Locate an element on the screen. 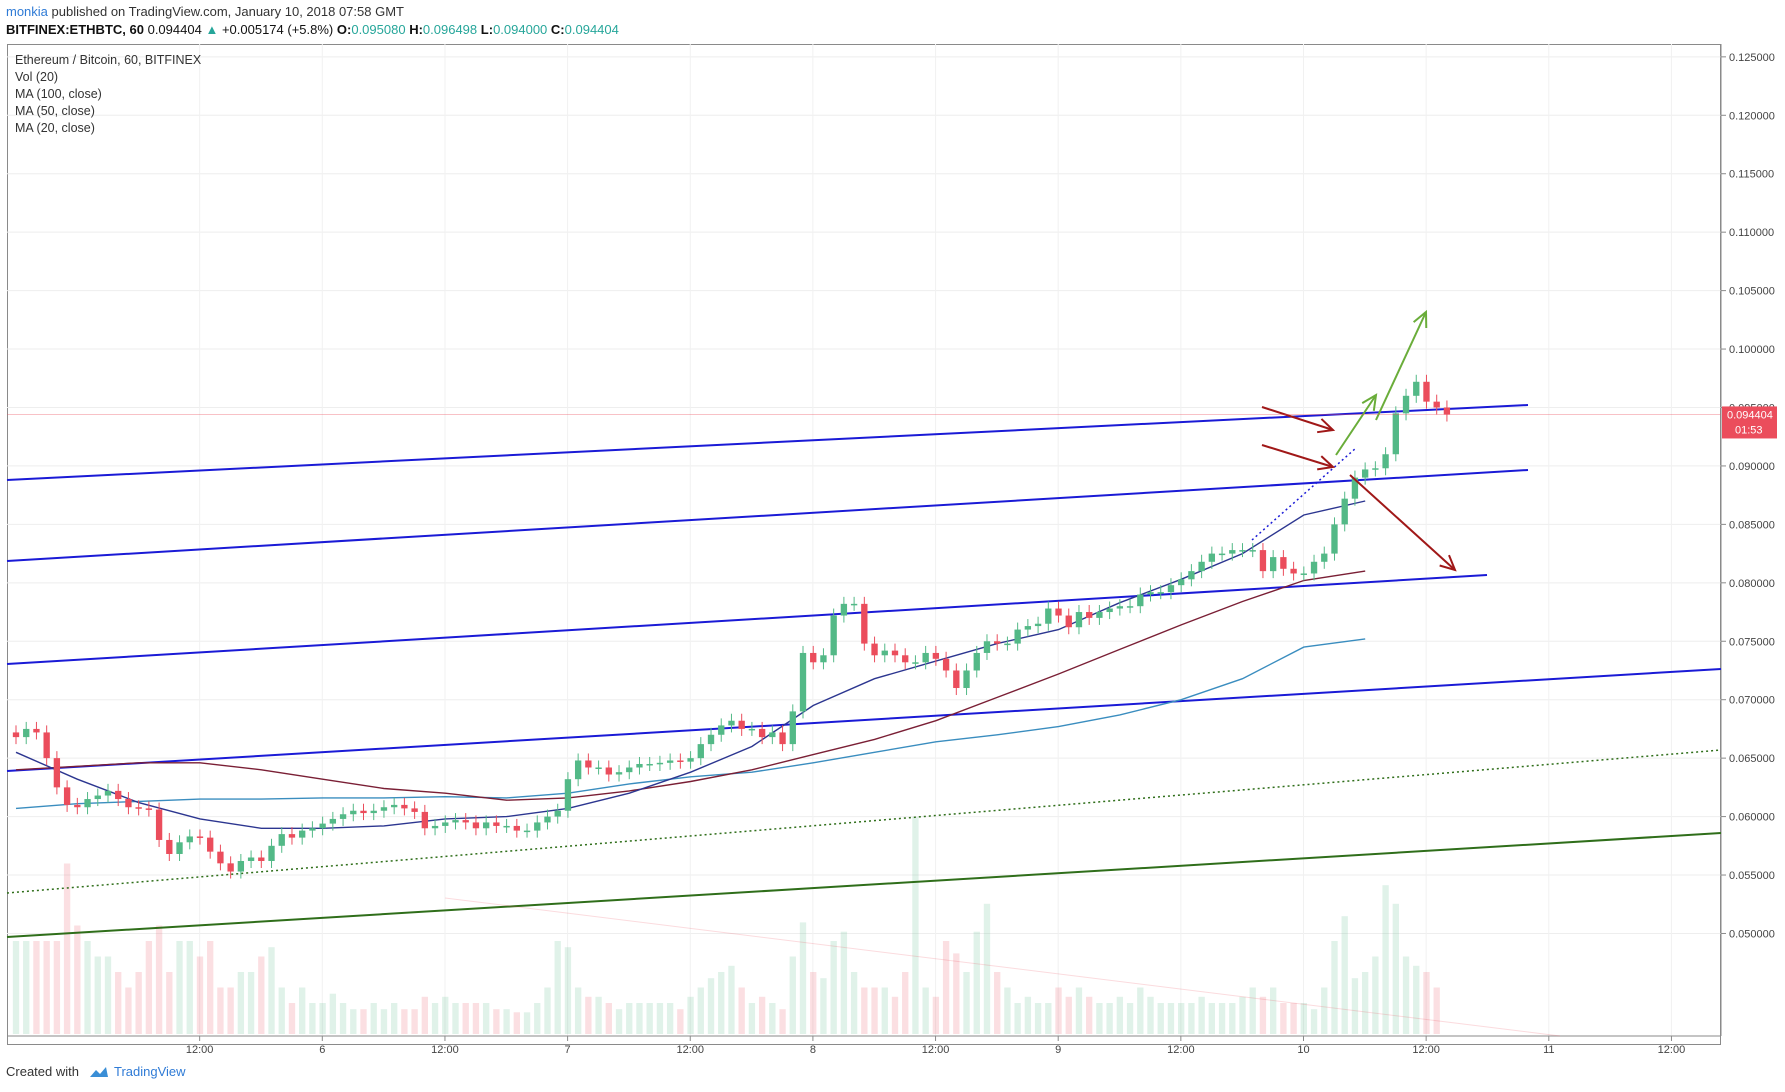 This screenshot has height=1092, width=1785. author-link: monkia is located at coordinates (27, 11).